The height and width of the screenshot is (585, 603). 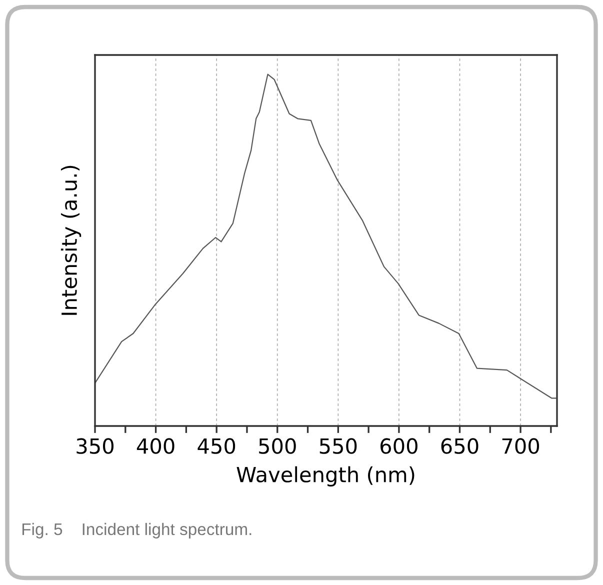 What do you see at coordinates (399, 446) in the screenshot?
I see `x-tick-label: 600` at bounding box center [399, 446].